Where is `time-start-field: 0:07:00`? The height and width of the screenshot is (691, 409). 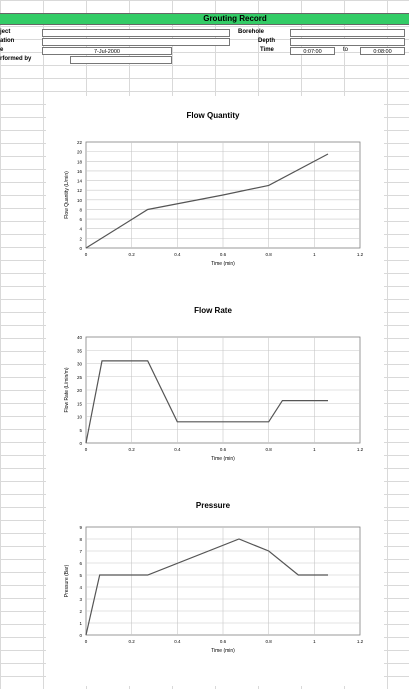
time-start-field: 0:07:00 is located at coordinates (312, 51).